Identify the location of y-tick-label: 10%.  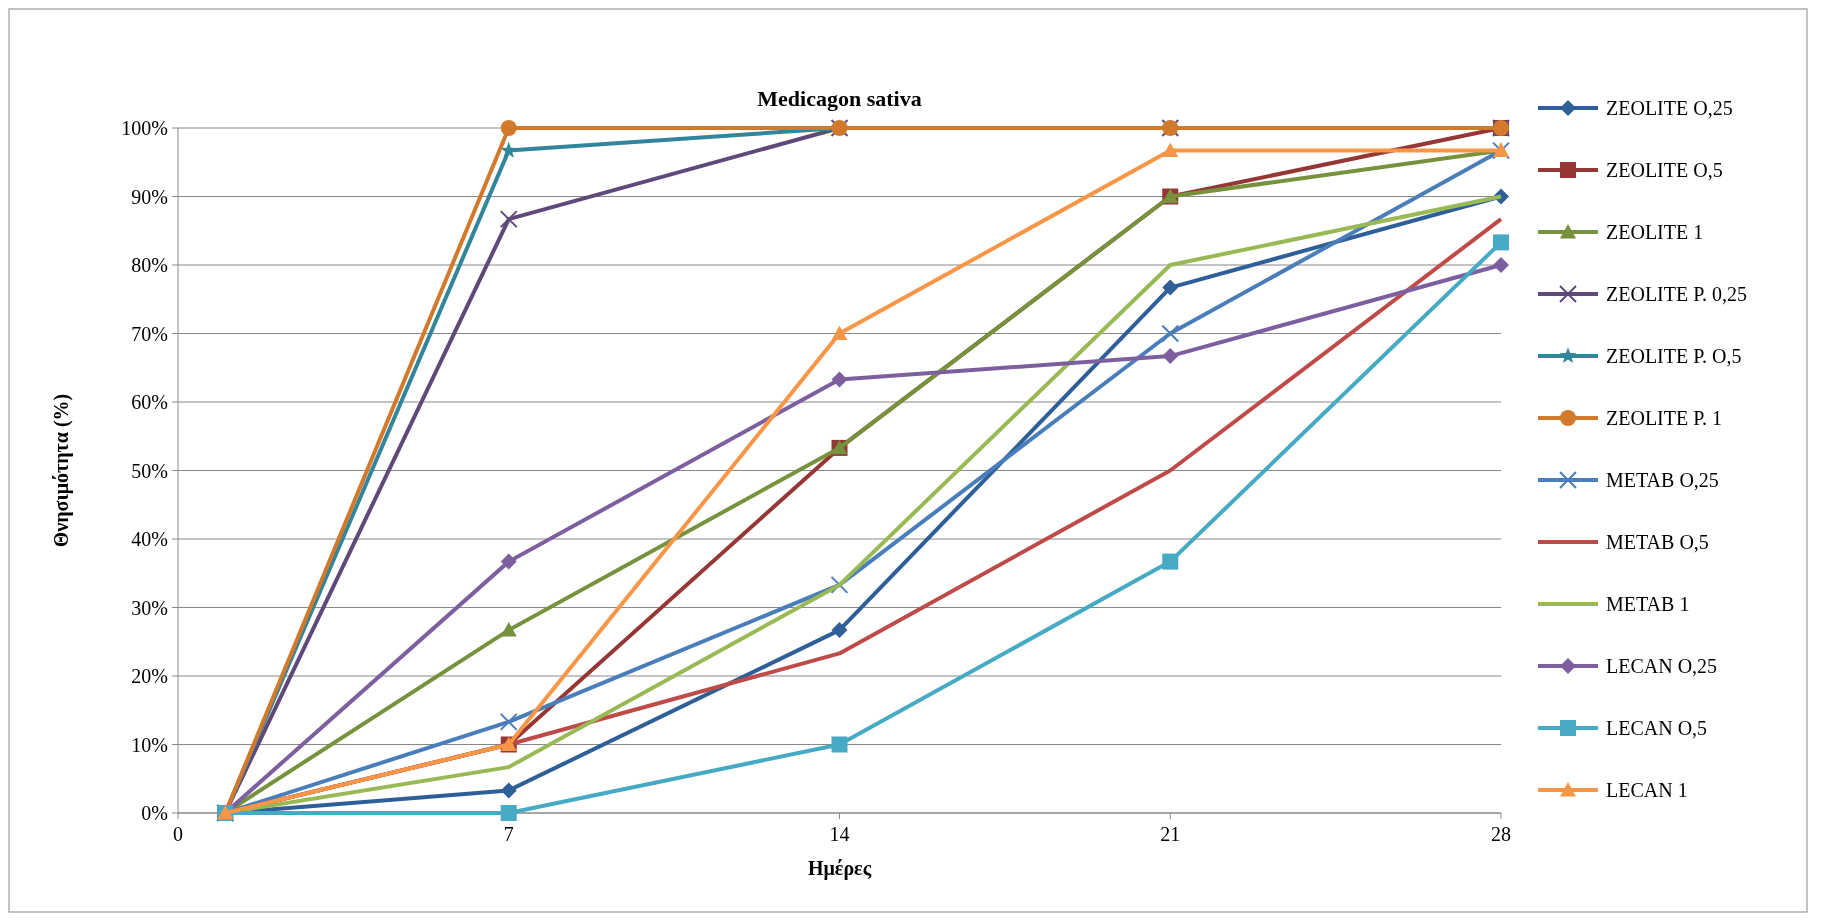
(149, 744).